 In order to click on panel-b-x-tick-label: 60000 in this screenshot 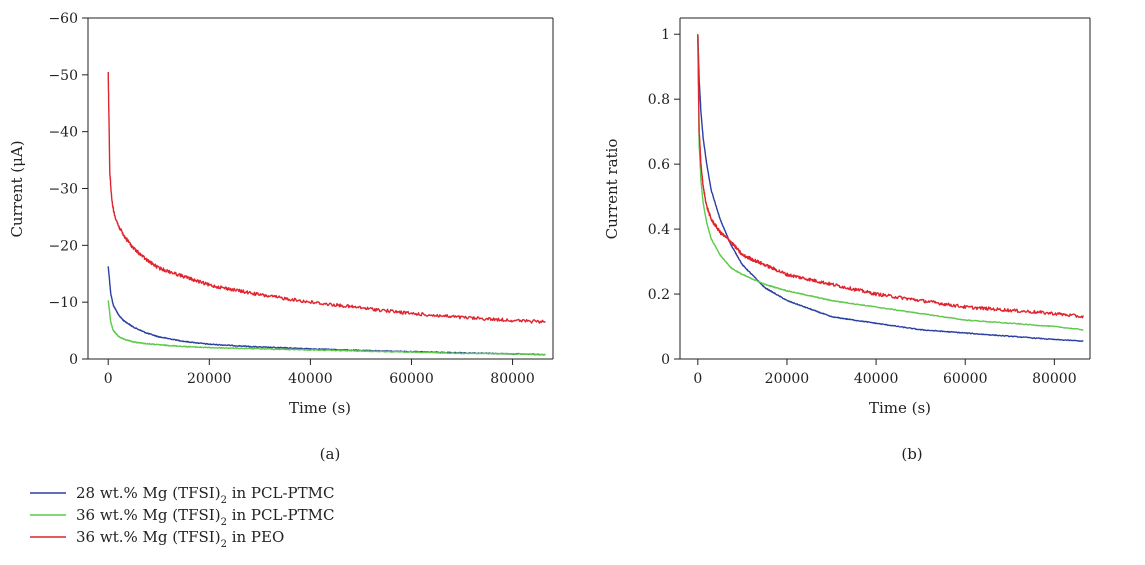, I will do `click(965, 379)`.